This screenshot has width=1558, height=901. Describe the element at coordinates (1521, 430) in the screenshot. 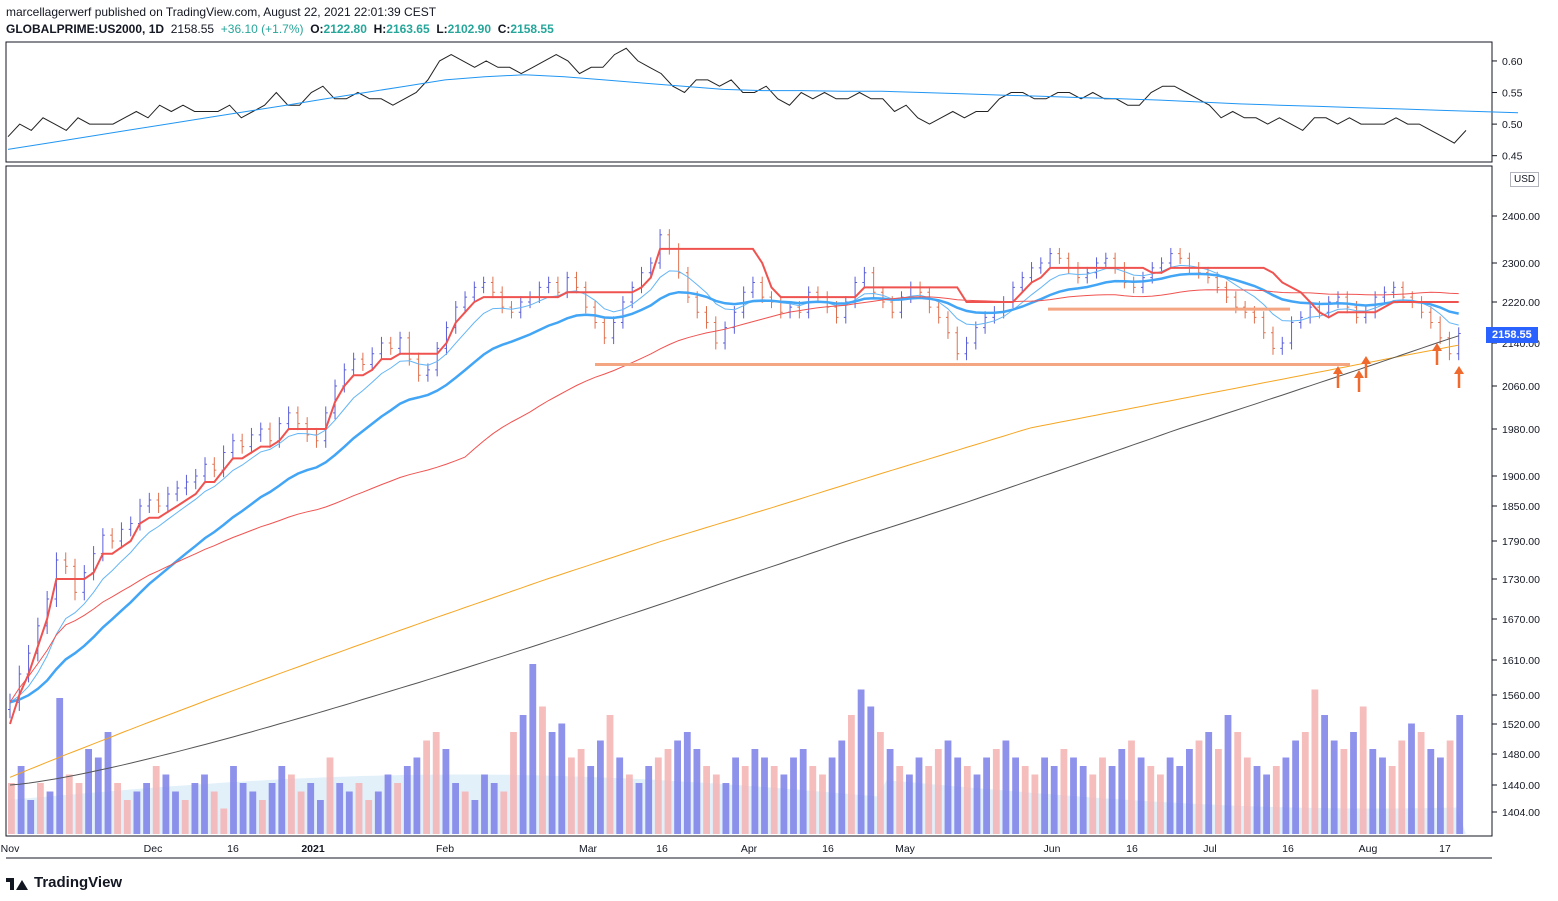

I see `price-tick-label: 1980.00` at that location.